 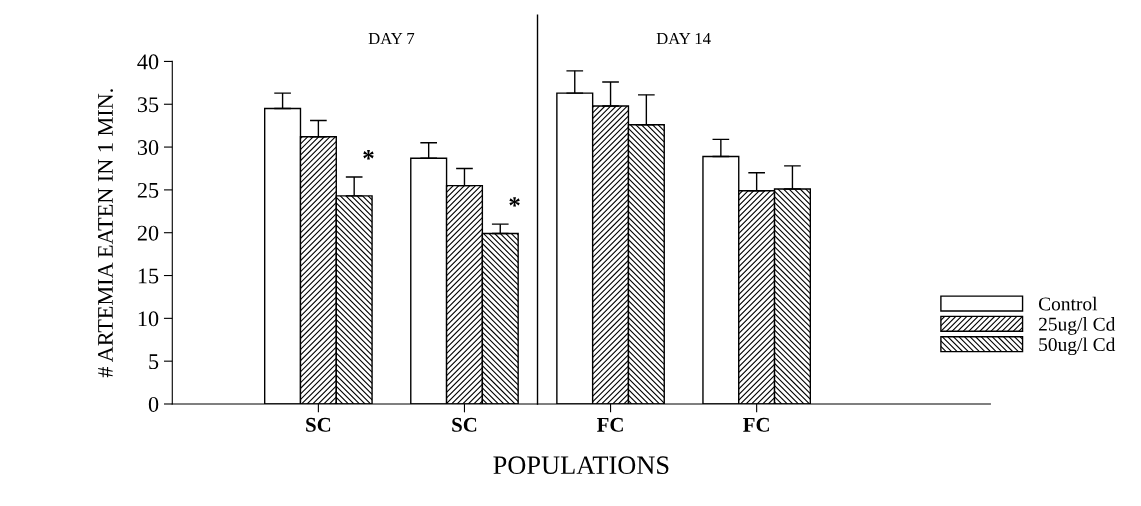 I want to click on text: DAY 14, so click(x=683, y=39).